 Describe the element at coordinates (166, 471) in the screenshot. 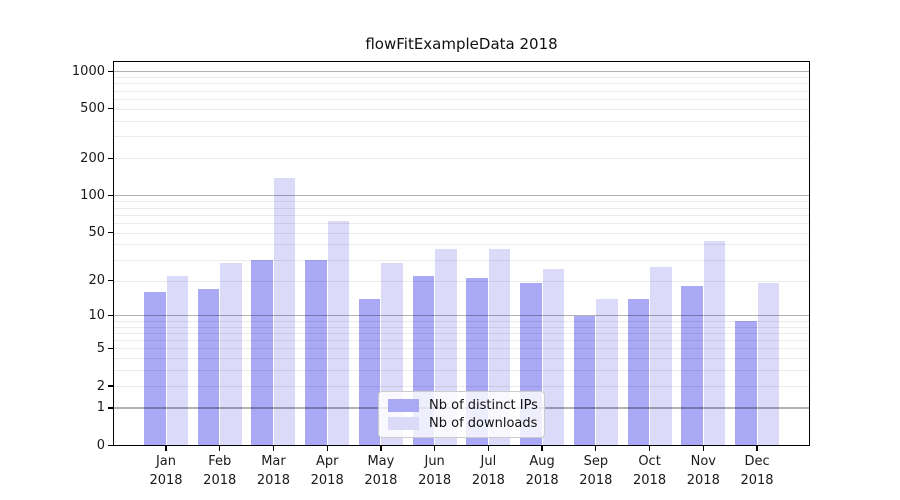

I see `x-tick-label: Jan 2018` at that location.